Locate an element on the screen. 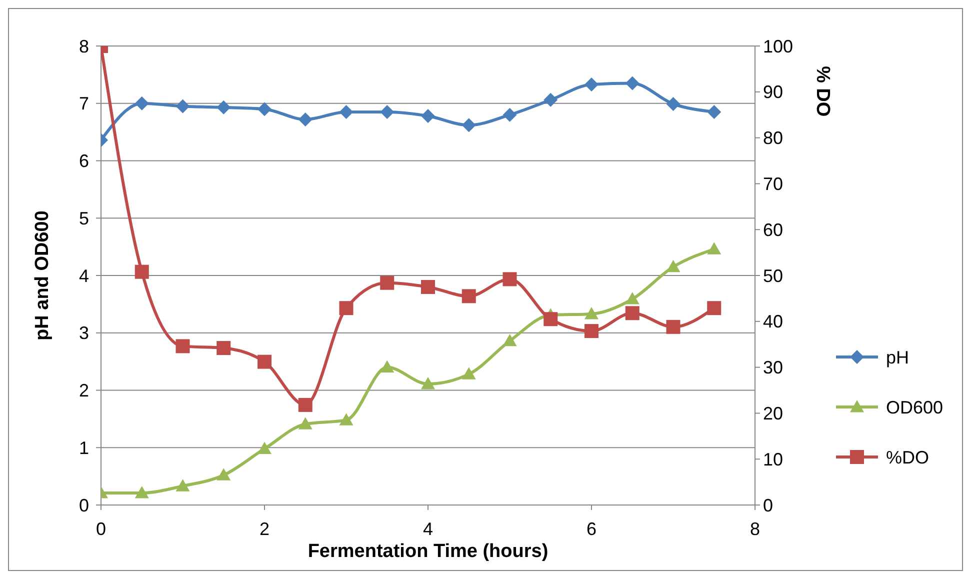 The image size is (967, 579). x-tick-label: 2 is located at coordinates (264, 529).